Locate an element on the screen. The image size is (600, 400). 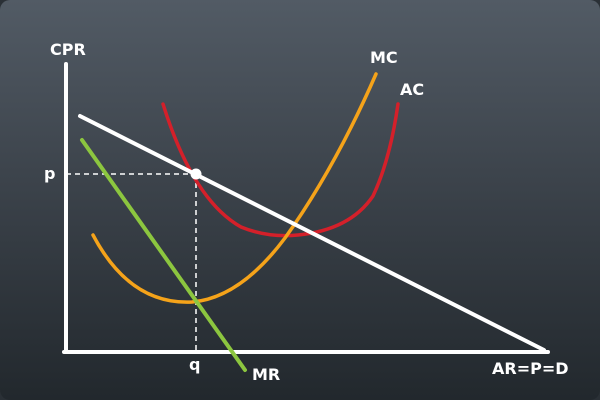
mc-label: MC is located at coordinates (384, 57).